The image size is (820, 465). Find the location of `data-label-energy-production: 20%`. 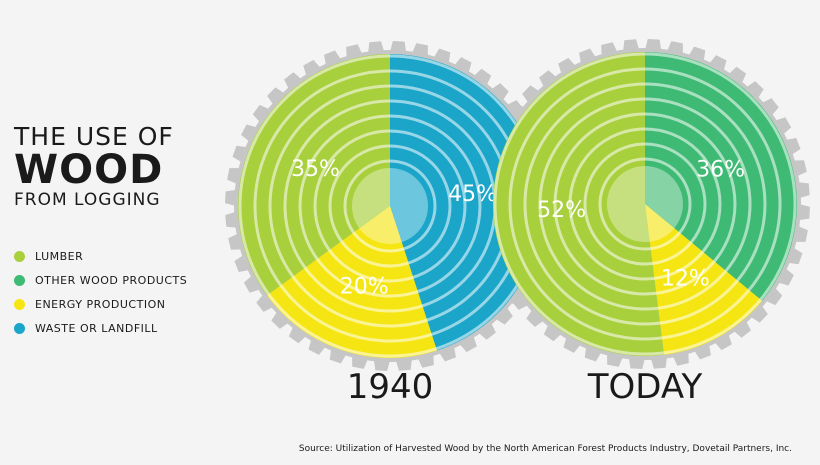

data-label-energy-production: 20% is located at coordinates (364, 287).